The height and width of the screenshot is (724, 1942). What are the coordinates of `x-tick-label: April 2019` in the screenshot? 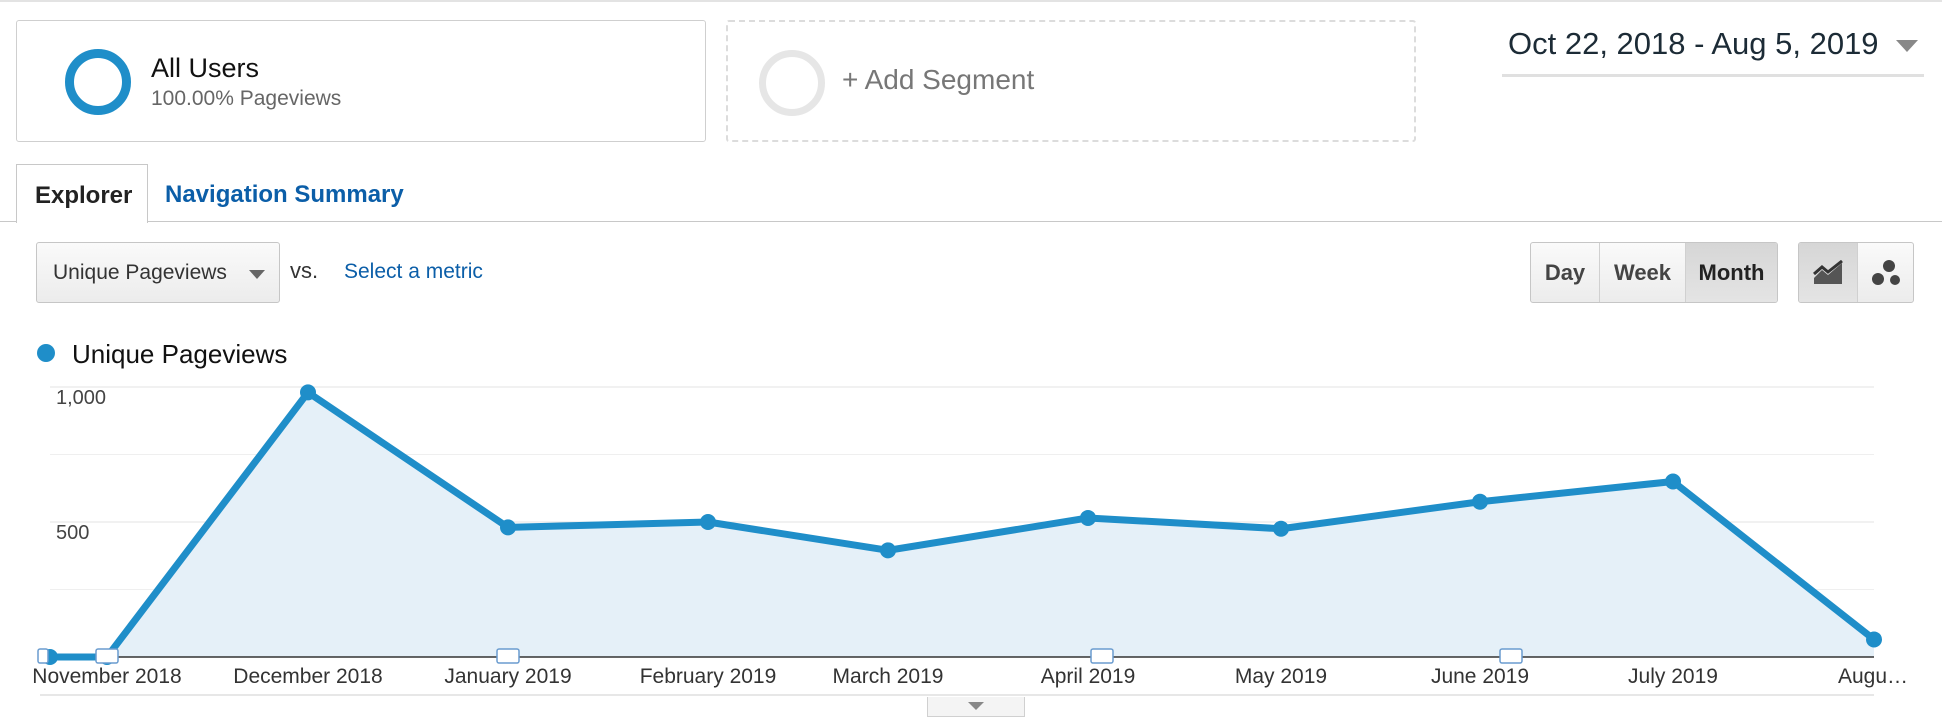 It's located at (1088, 676).